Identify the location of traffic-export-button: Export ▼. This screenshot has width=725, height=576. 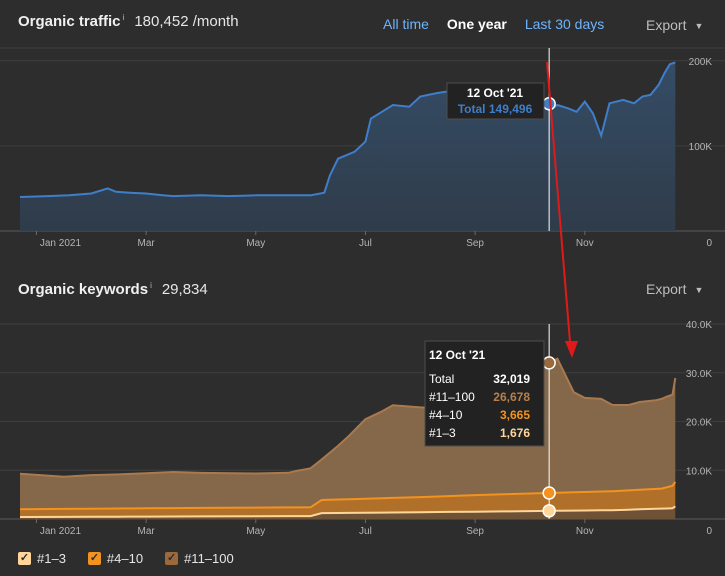
(674, 25).